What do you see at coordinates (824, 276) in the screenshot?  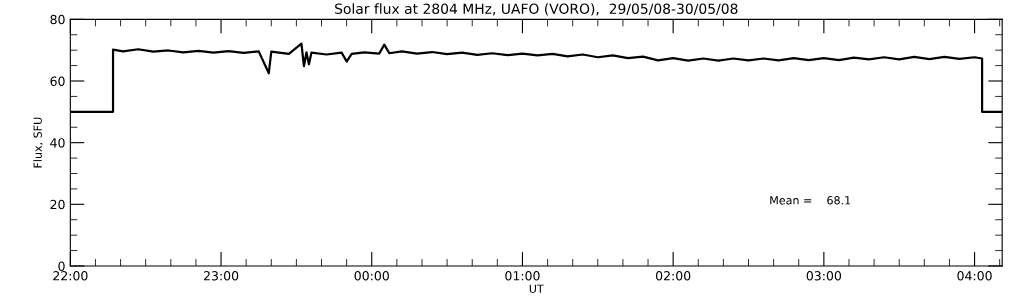 I see `x-tick-label: 03:00` at bounding box center [824, 276].